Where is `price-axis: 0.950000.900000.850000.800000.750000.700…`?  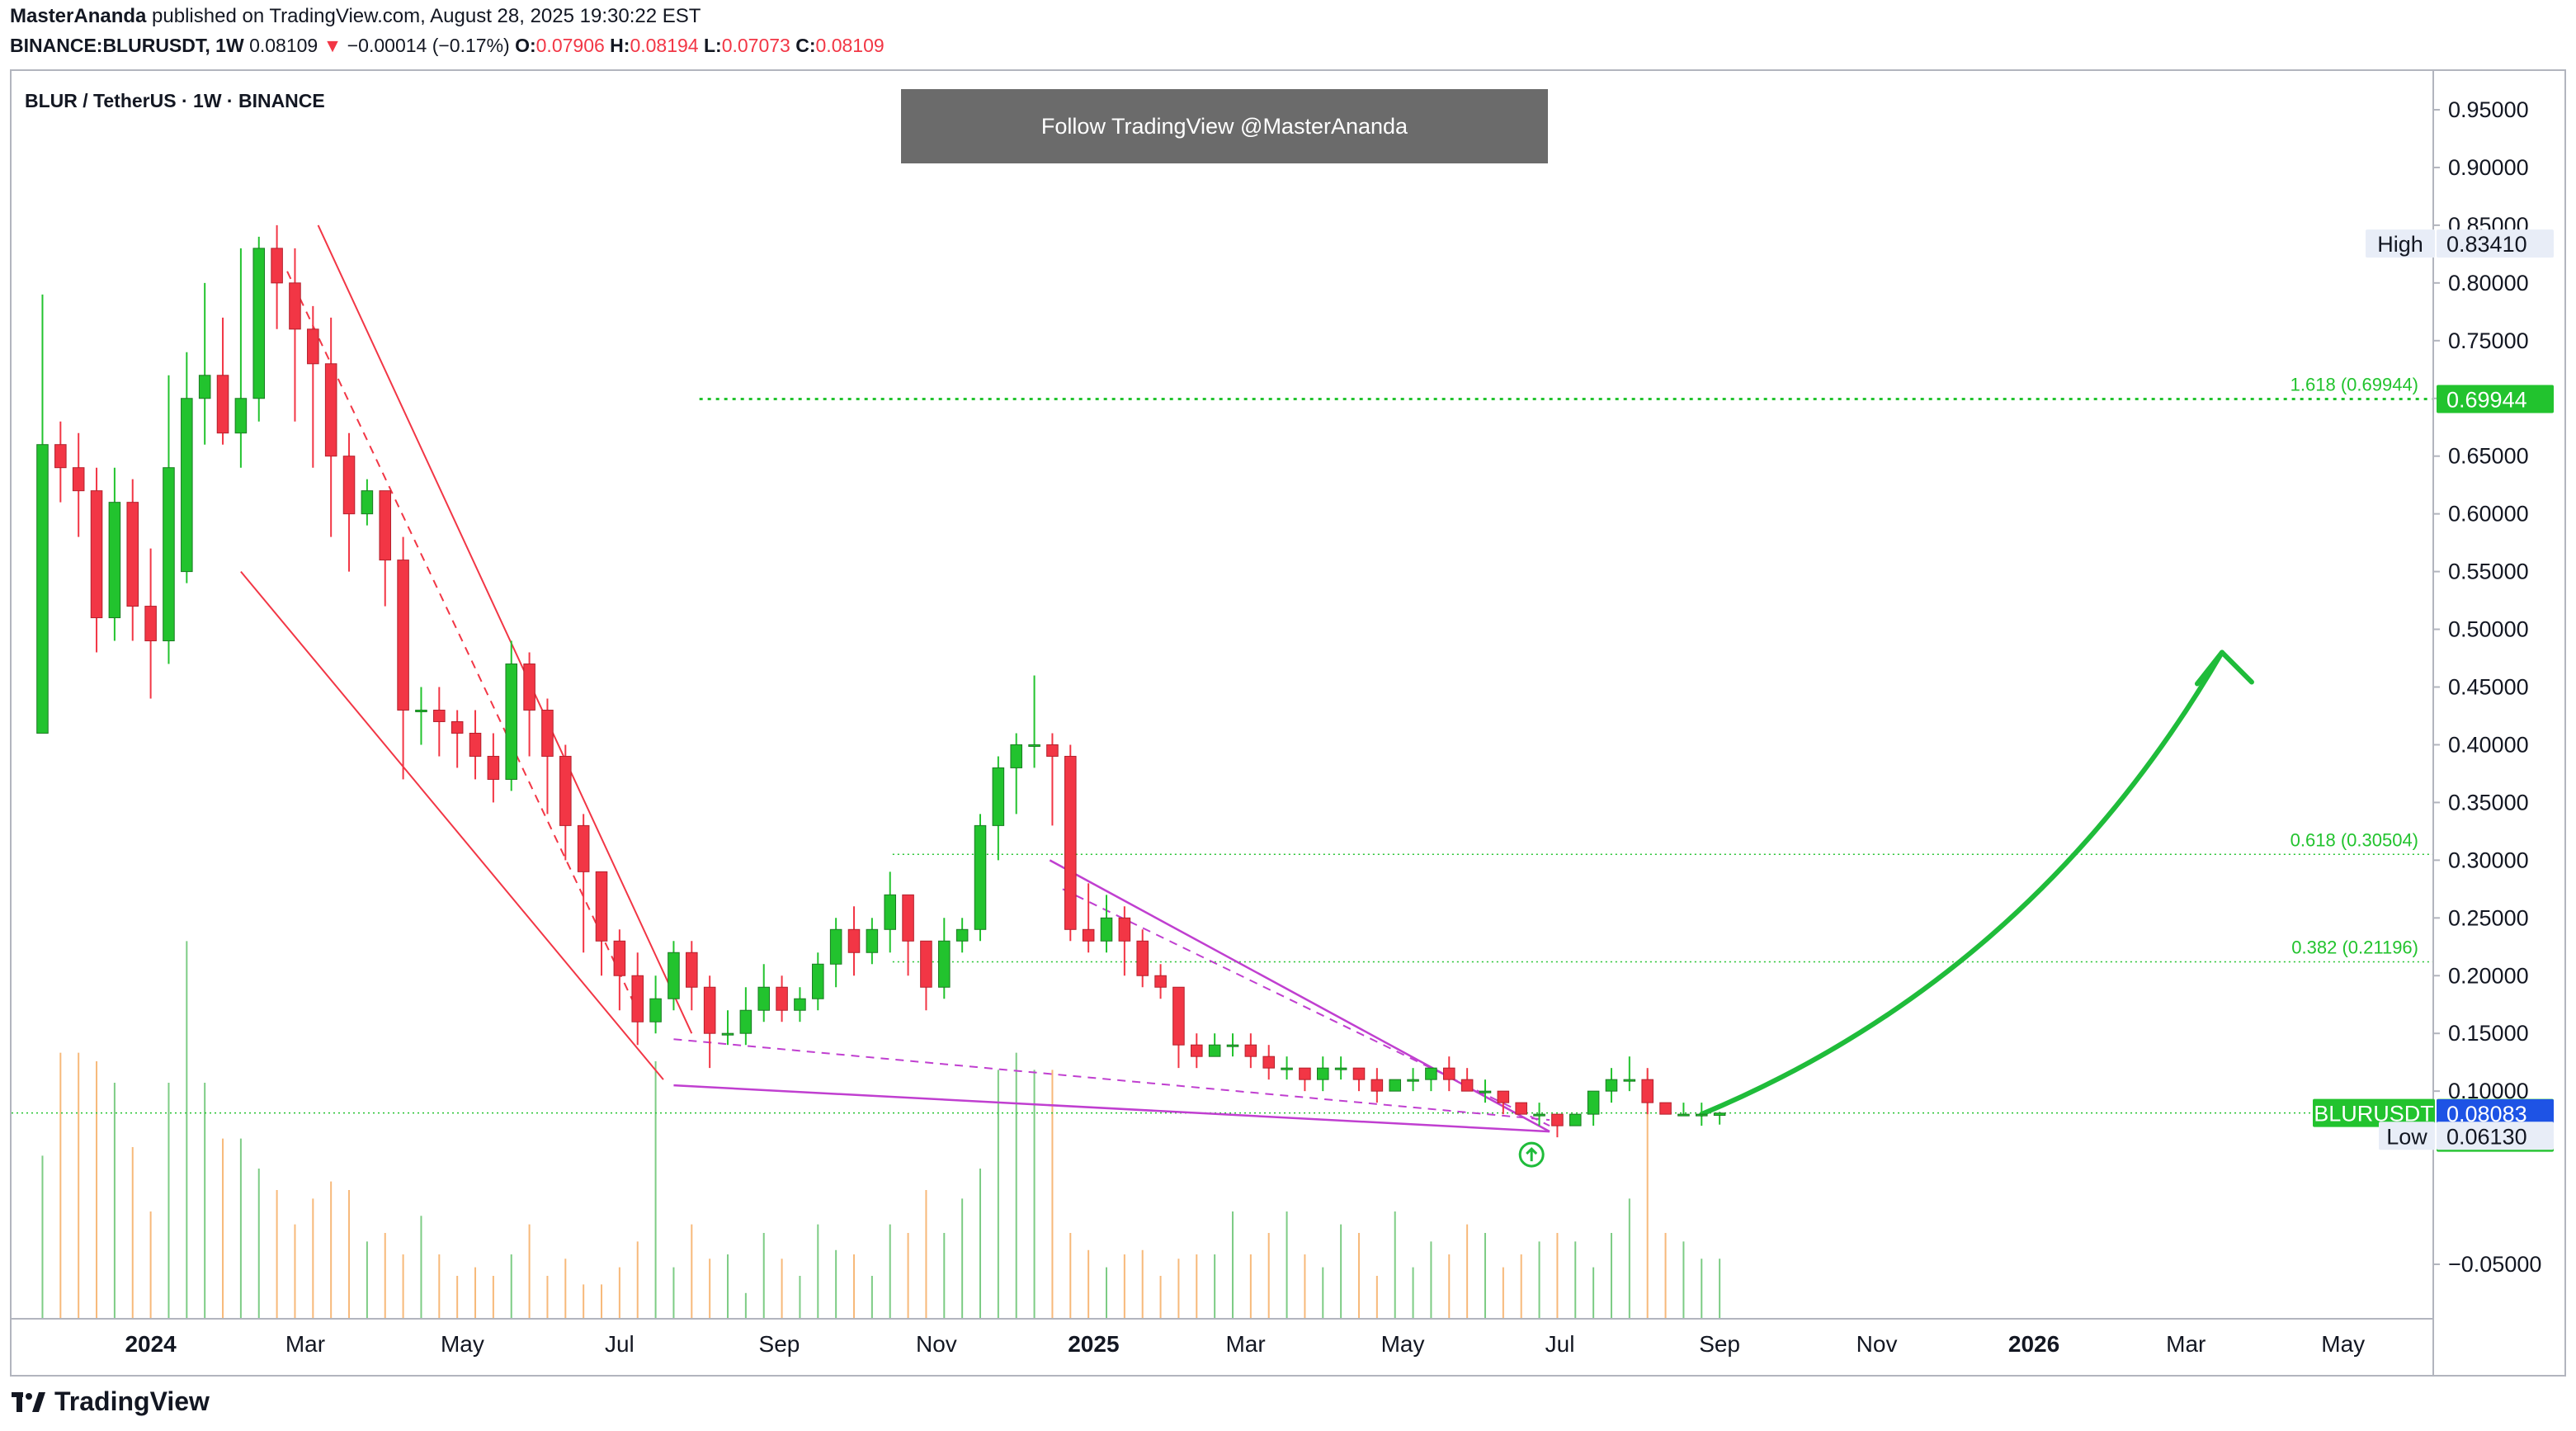
price-axis: 0.950000.900000.850000.800000.750000.700… is located at coordinates (2486, 723).